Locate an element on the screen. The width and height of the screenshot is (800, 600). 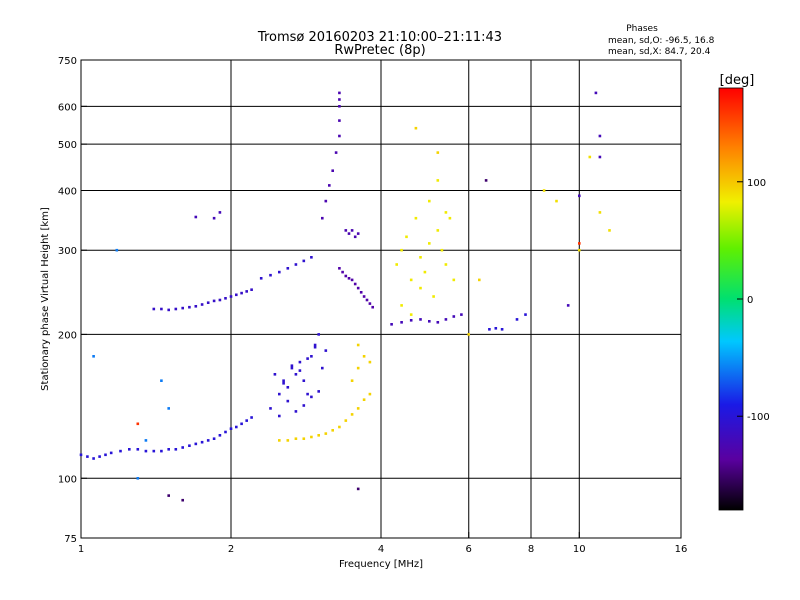
y-tick-label-5: 500 is located at coordinates (67, 145).